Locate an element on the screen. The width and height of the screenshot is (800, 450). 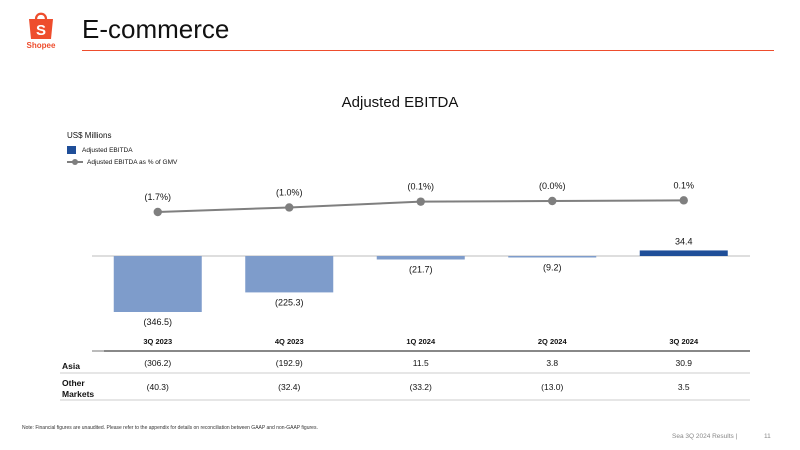
gmv-label-4: 0.1% is located at coordinates (683, 185).